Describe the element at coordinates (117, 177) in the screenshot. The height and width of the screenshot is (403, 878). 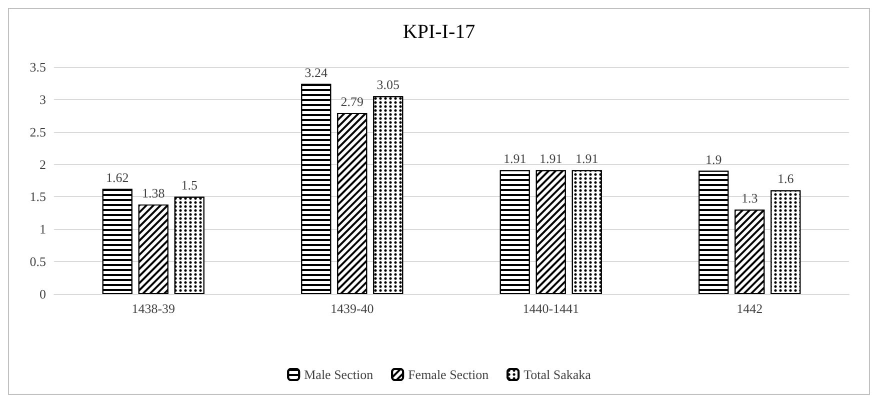
I see `data-label: 1.62` at that location.